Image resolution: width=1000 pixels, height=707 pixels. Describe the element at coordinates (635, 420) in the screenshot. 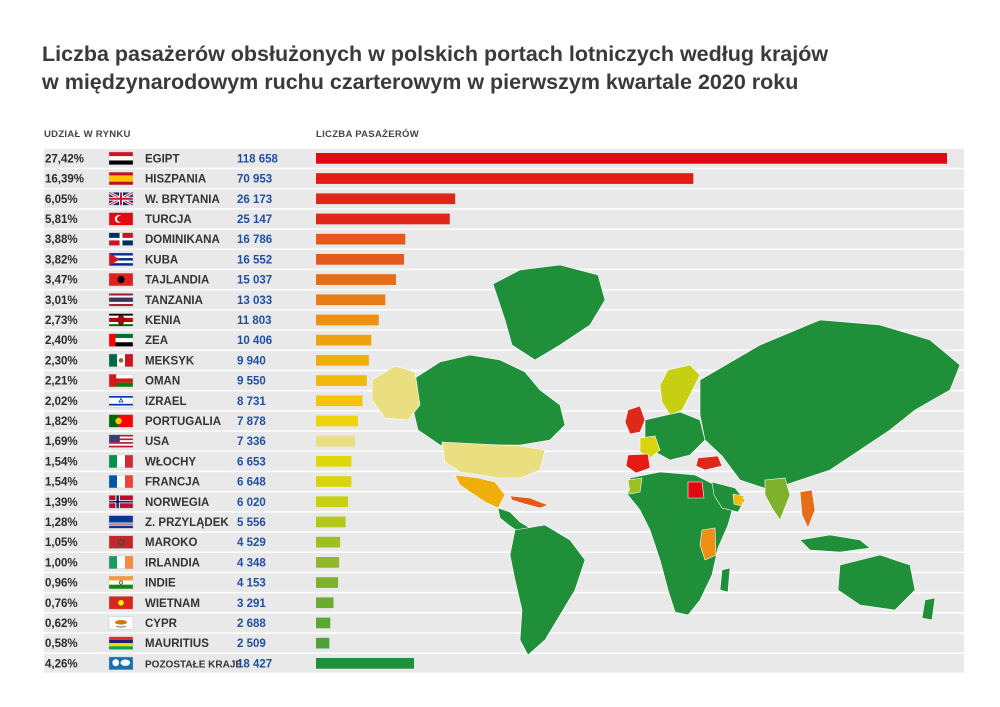

I see `map-uk` at that location.